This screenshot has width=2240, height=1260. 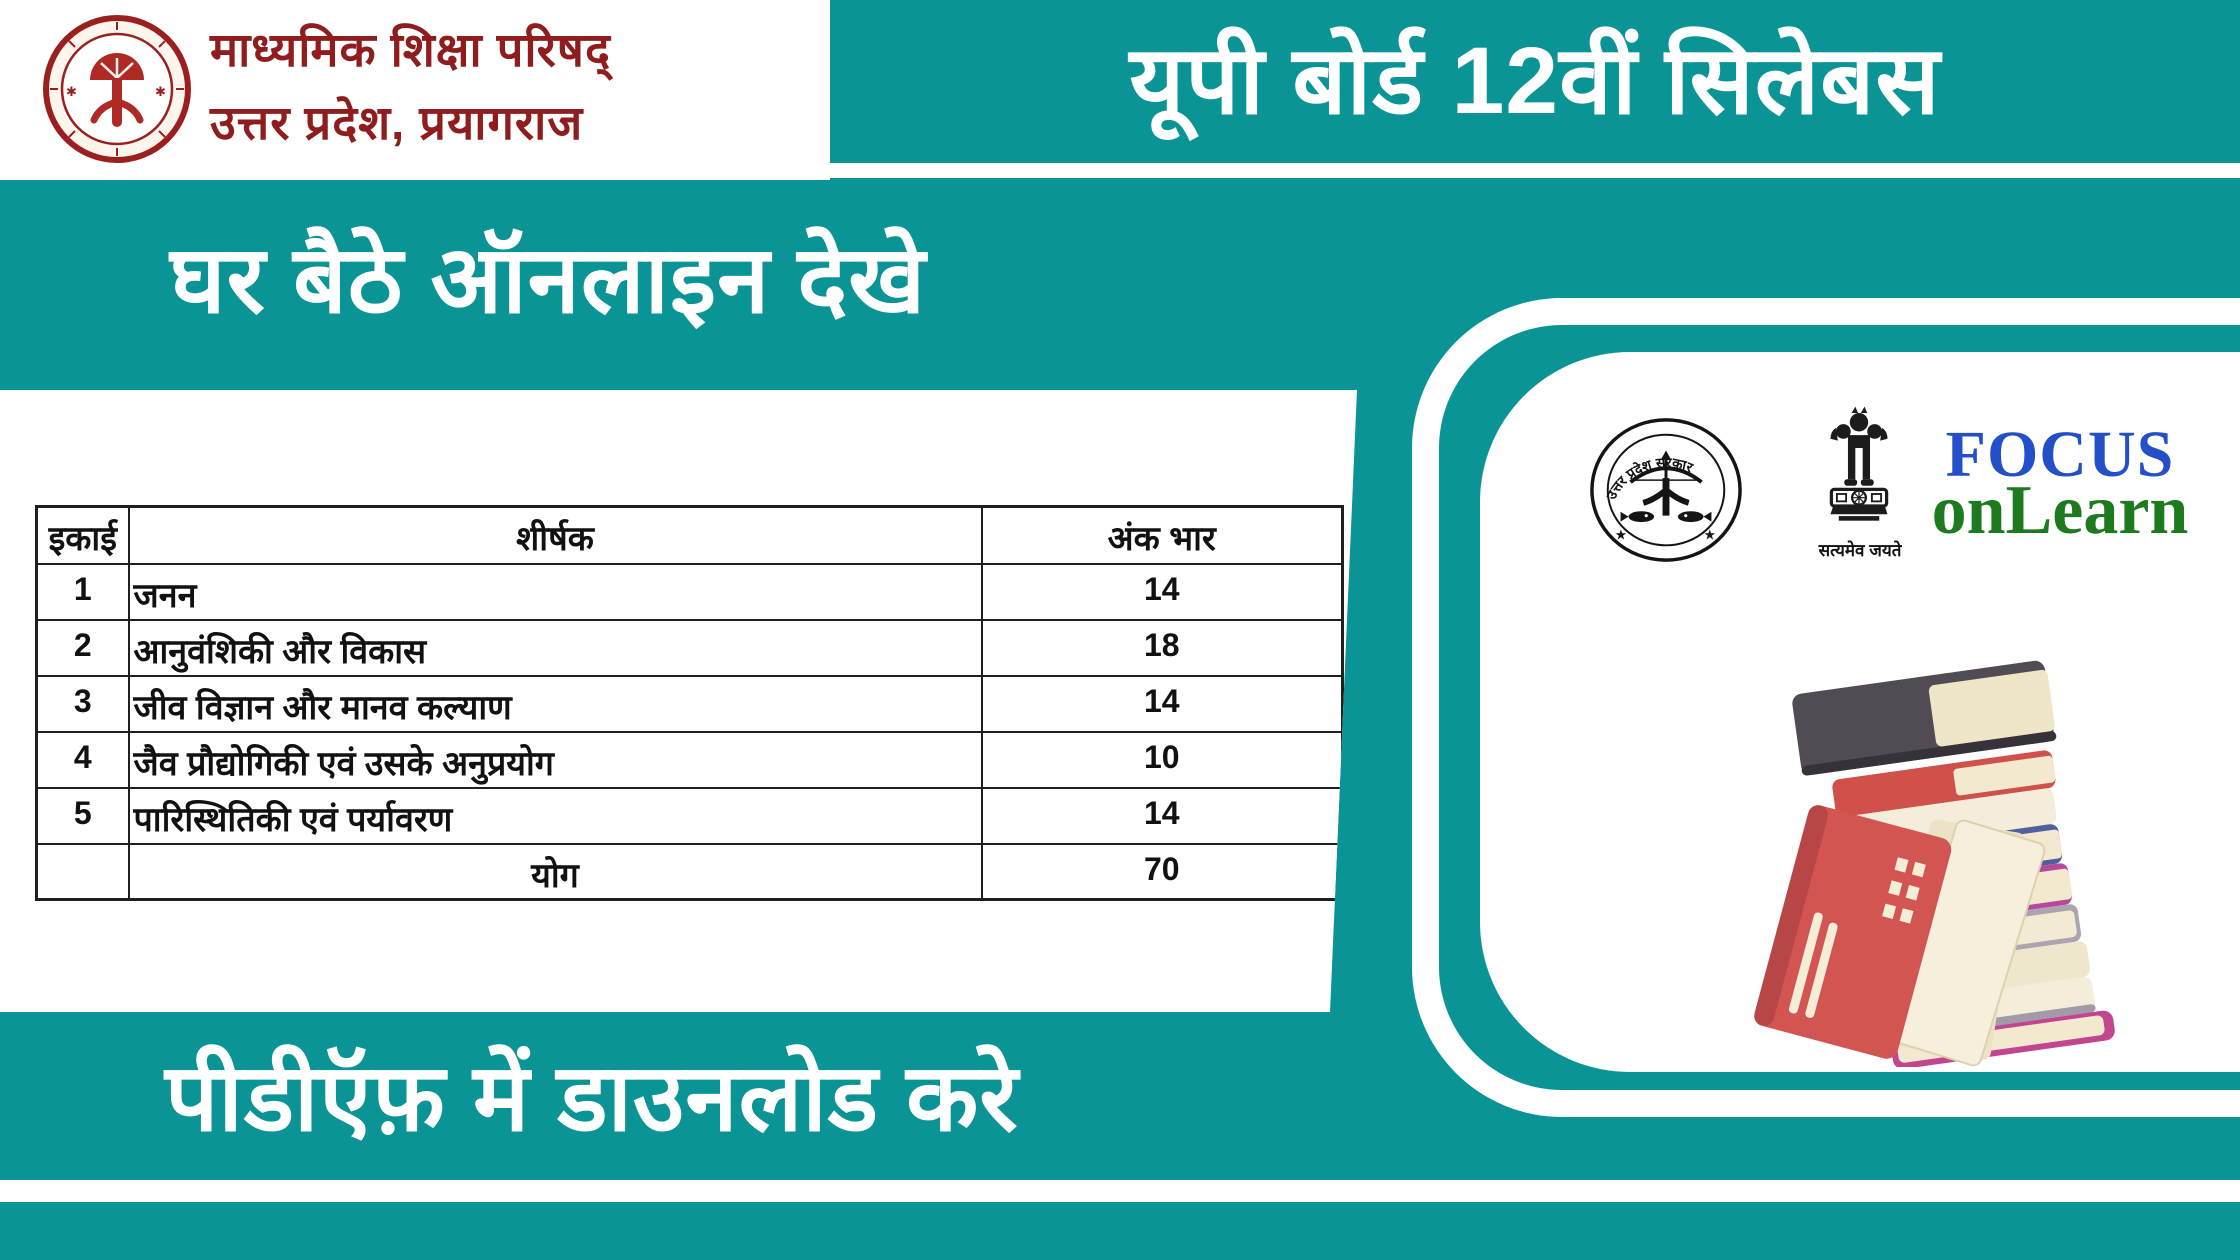 I want to click on title-band: यूपी बोर्ड 12वीं सिलेबस, so click(x=1535, y=81).